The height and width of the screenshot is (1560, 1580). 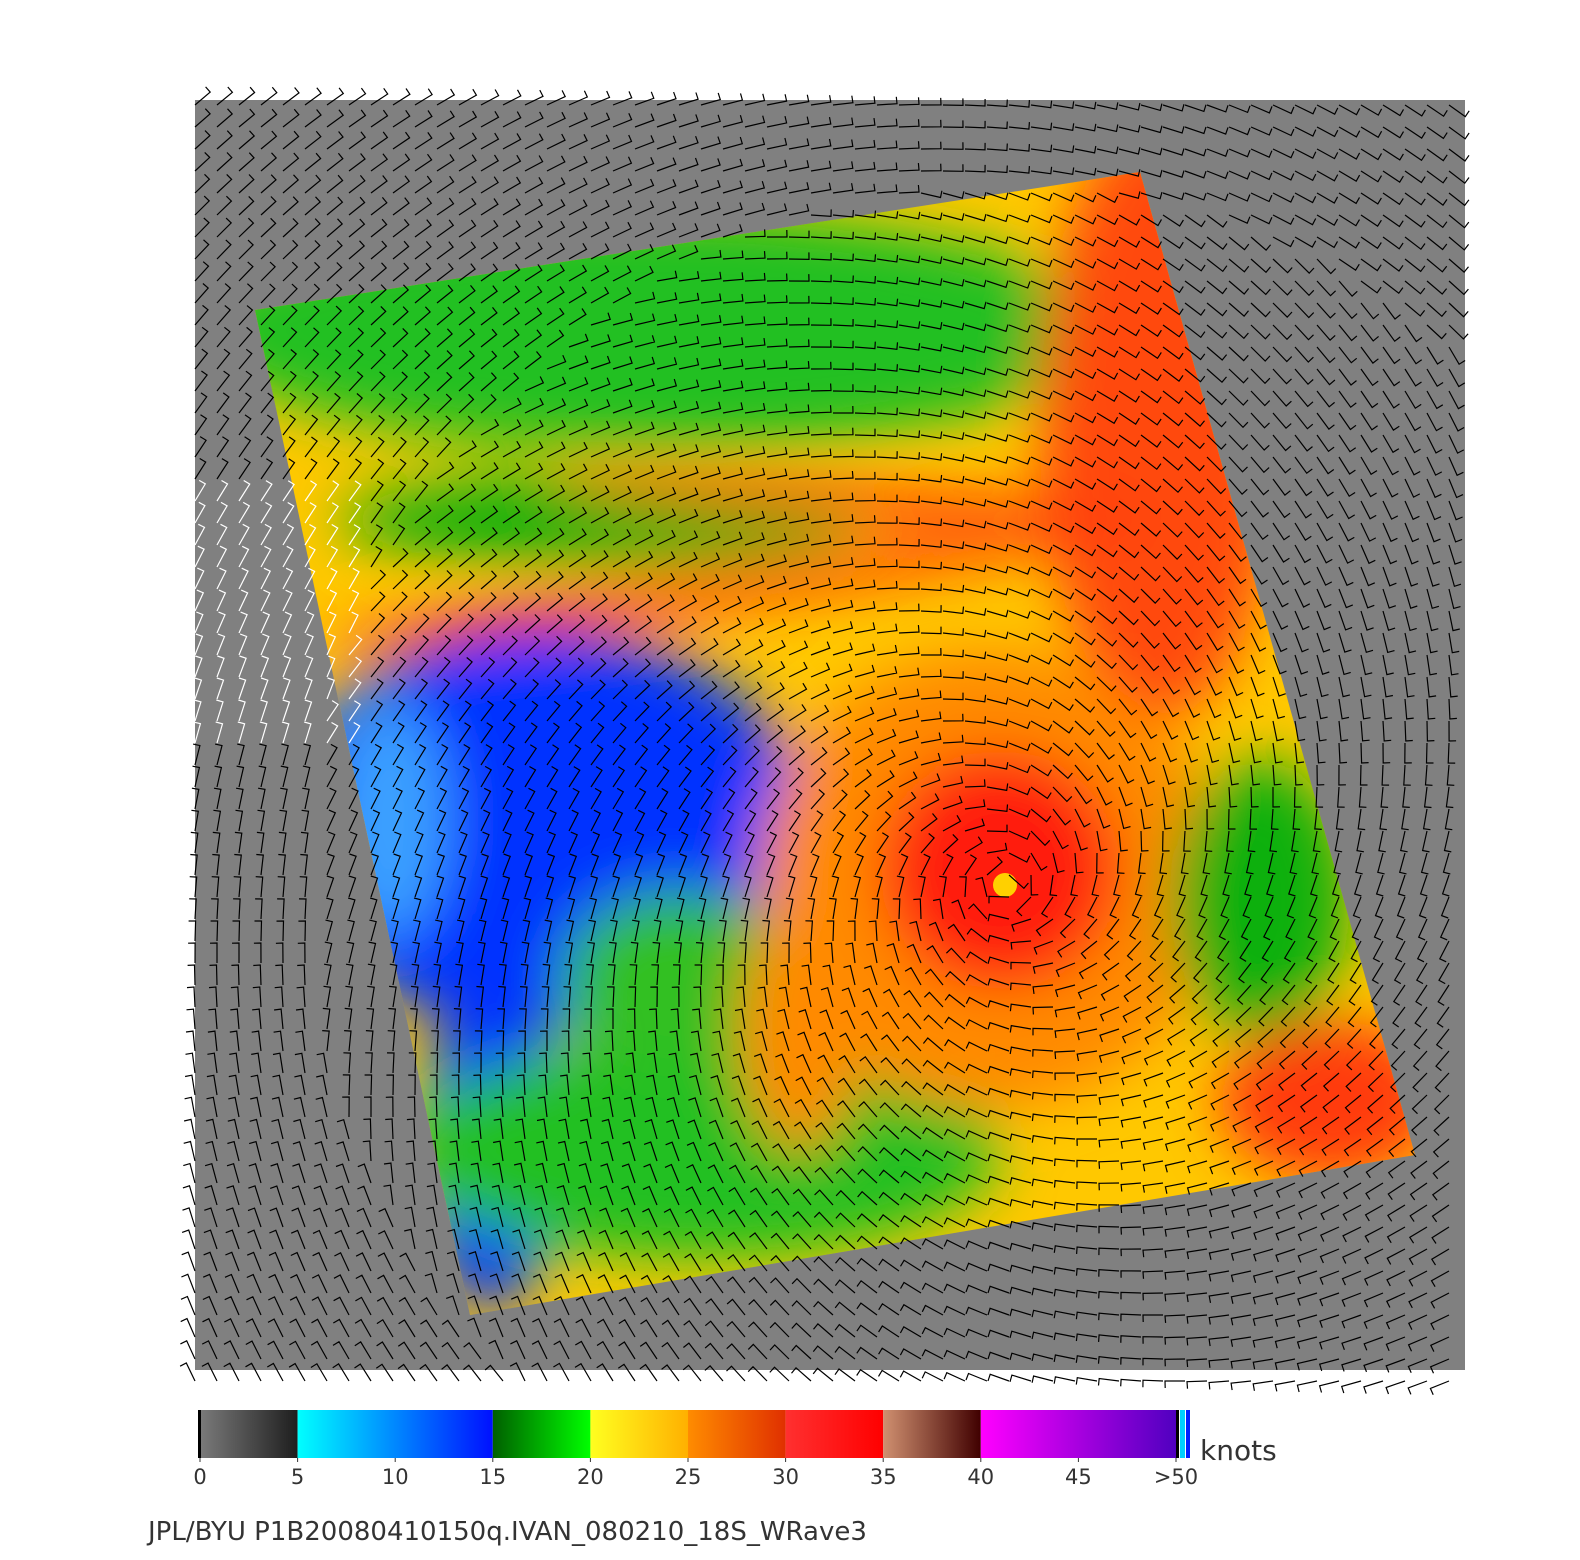 What do you see at coordinates (278, 611) in the screenshot?
I see `wind-barbs` at bounding box center [278, 611].